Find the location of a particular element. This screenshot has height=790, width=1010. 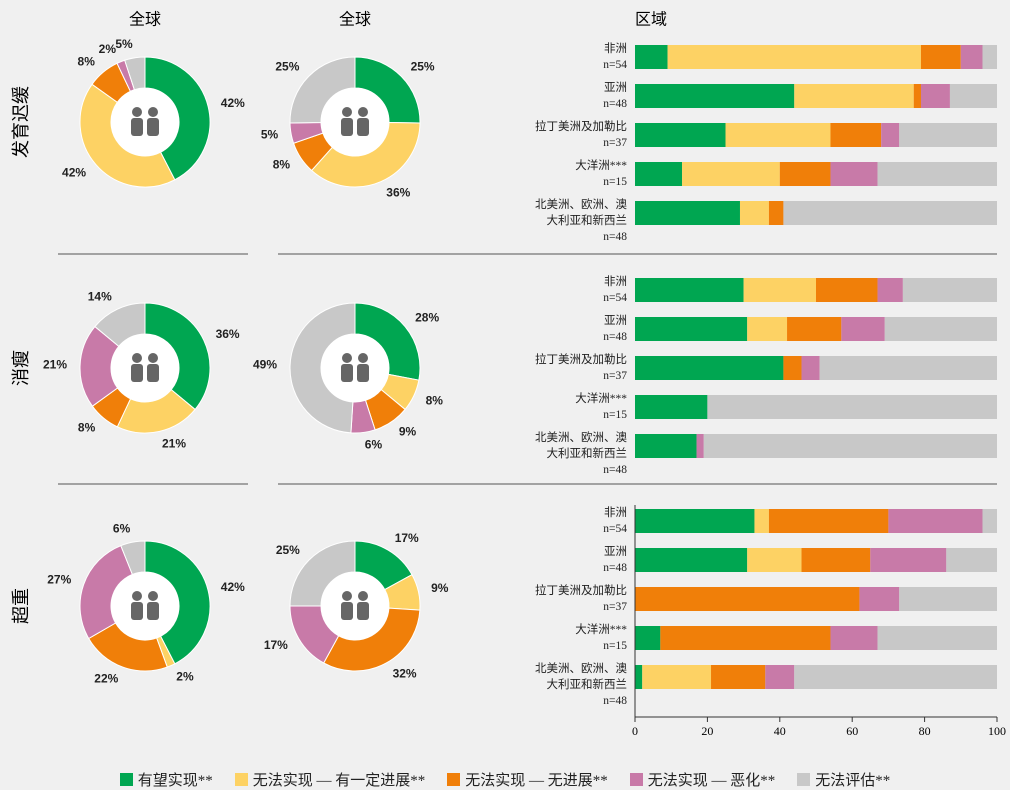

data-label: 14% is located at coordinates (100, 297).